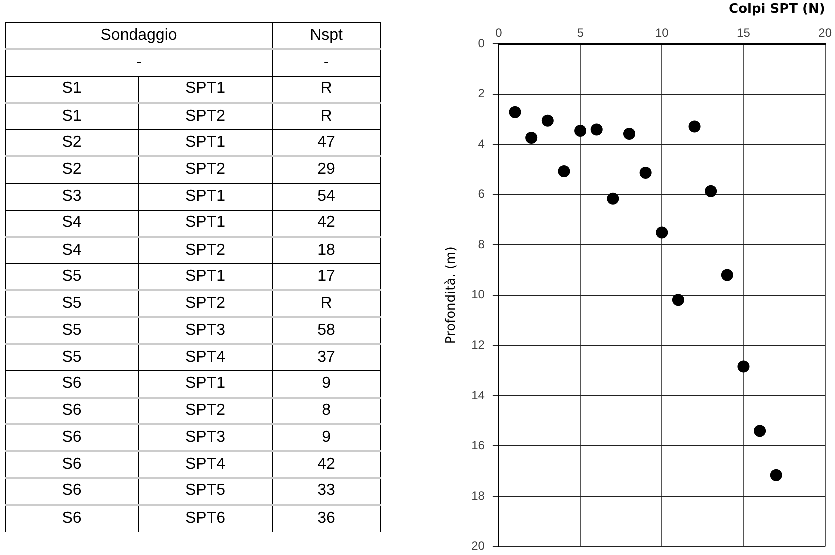  What do you see at coordinates (662, 33) in the screenshot?
I see `x-tick-label: 10` at bounding box center [662, 33].